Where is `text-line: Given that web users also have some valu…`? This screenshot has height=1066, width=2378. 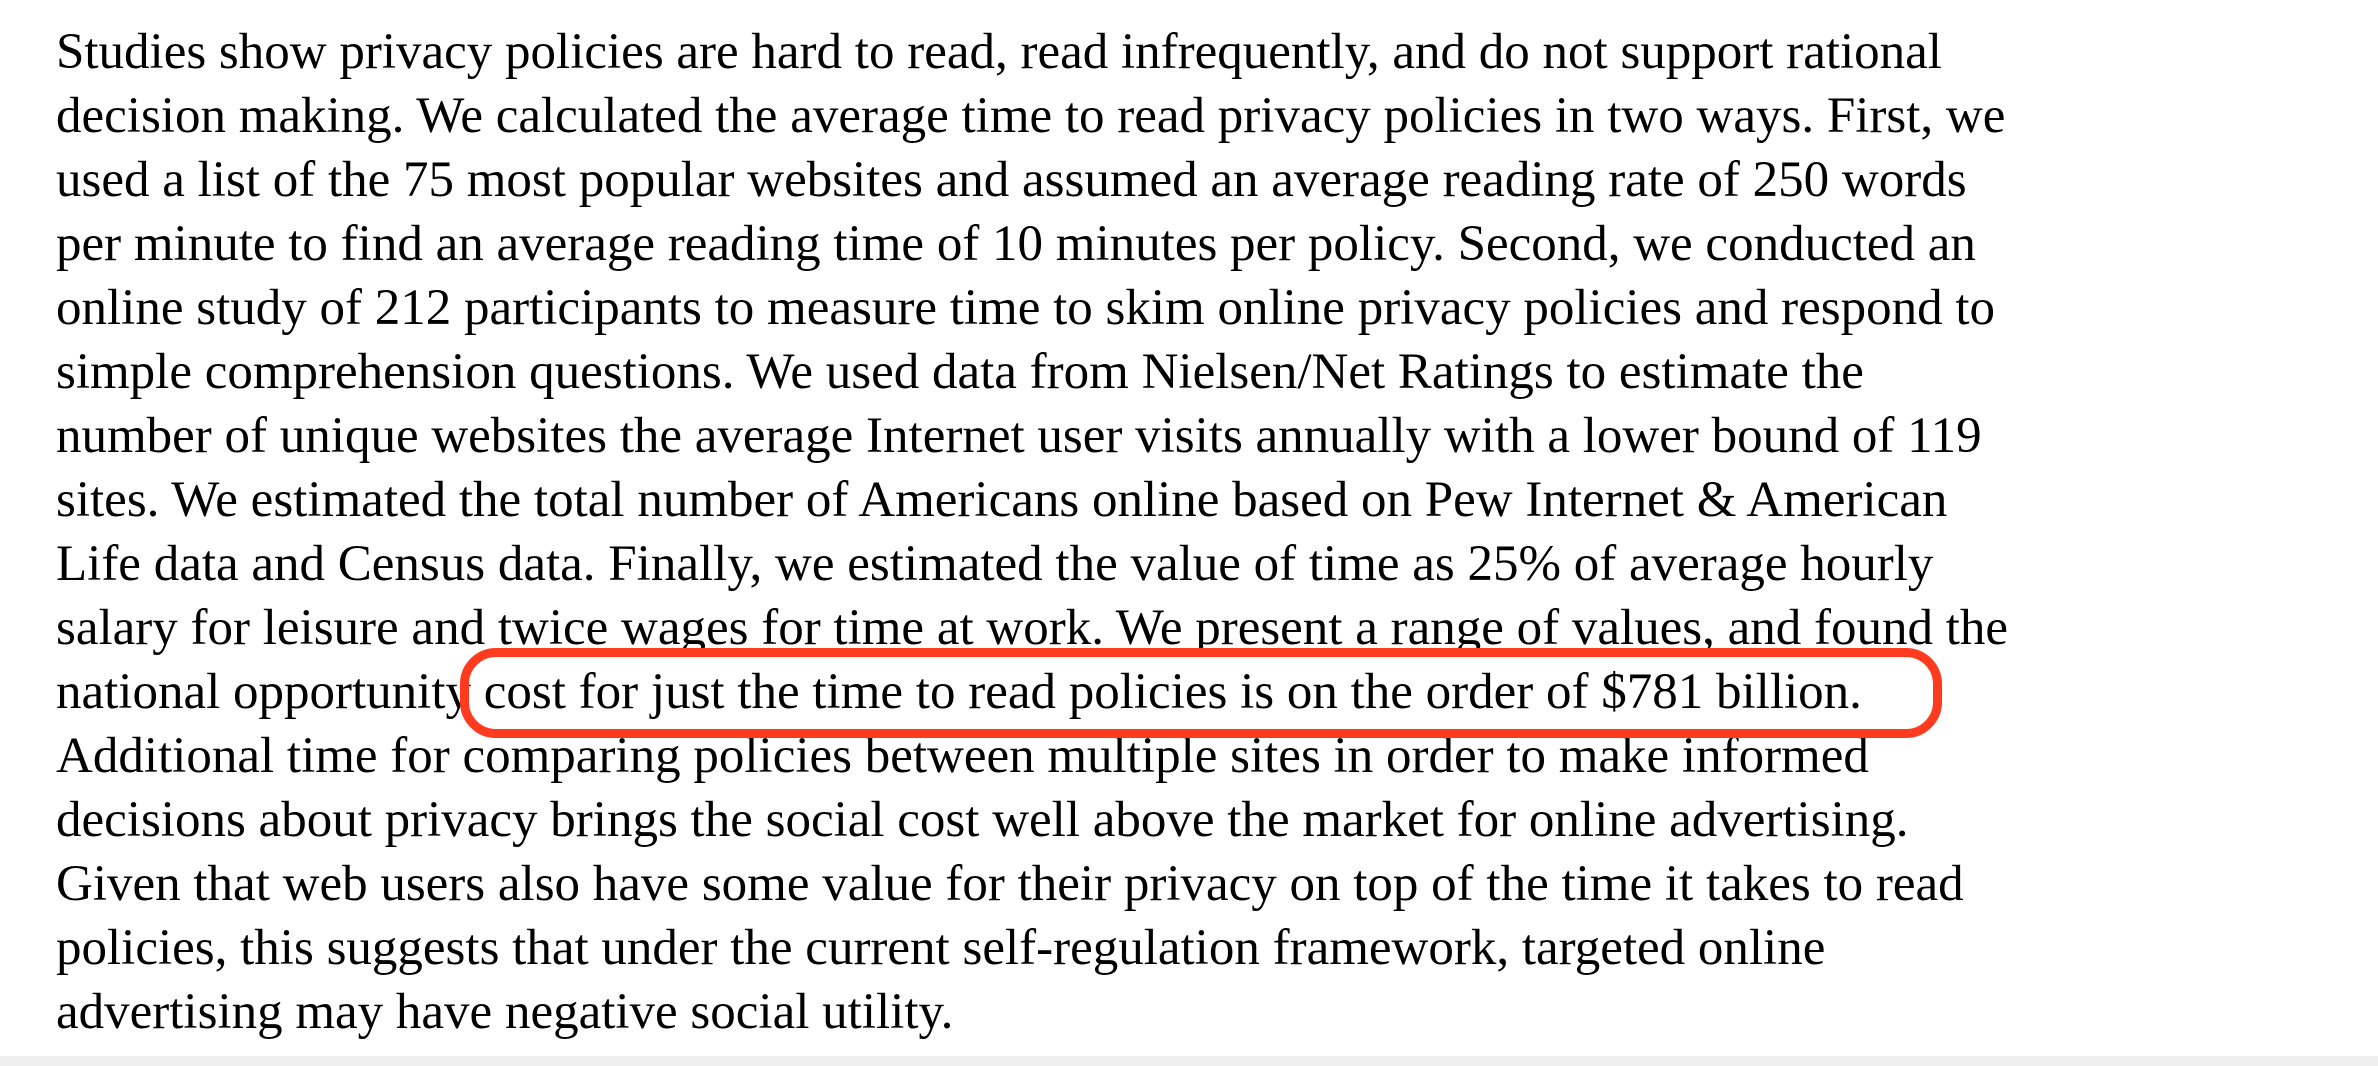 text-line: Given that web users also have some valu… is located at coordinates (1010, 884).